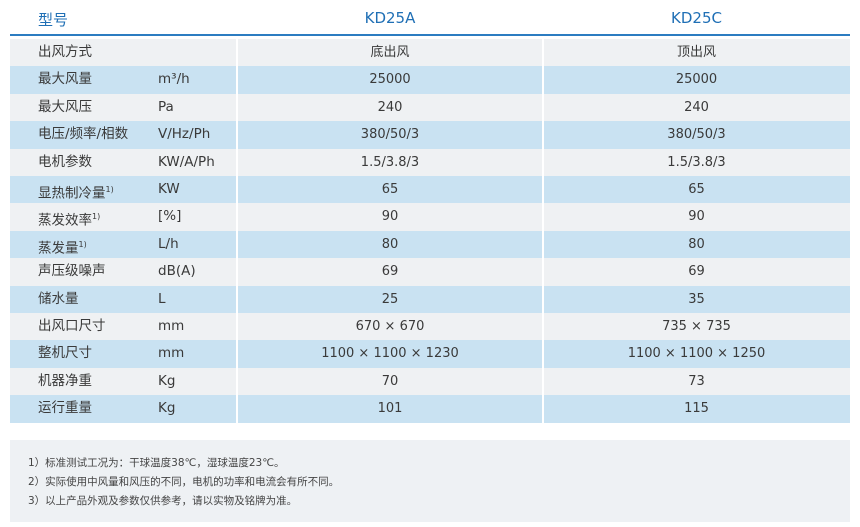  What do you see at coordinates (170, 216) in the screenshot?
I see `row-unit: [%]` at bounding box center [170, 216].